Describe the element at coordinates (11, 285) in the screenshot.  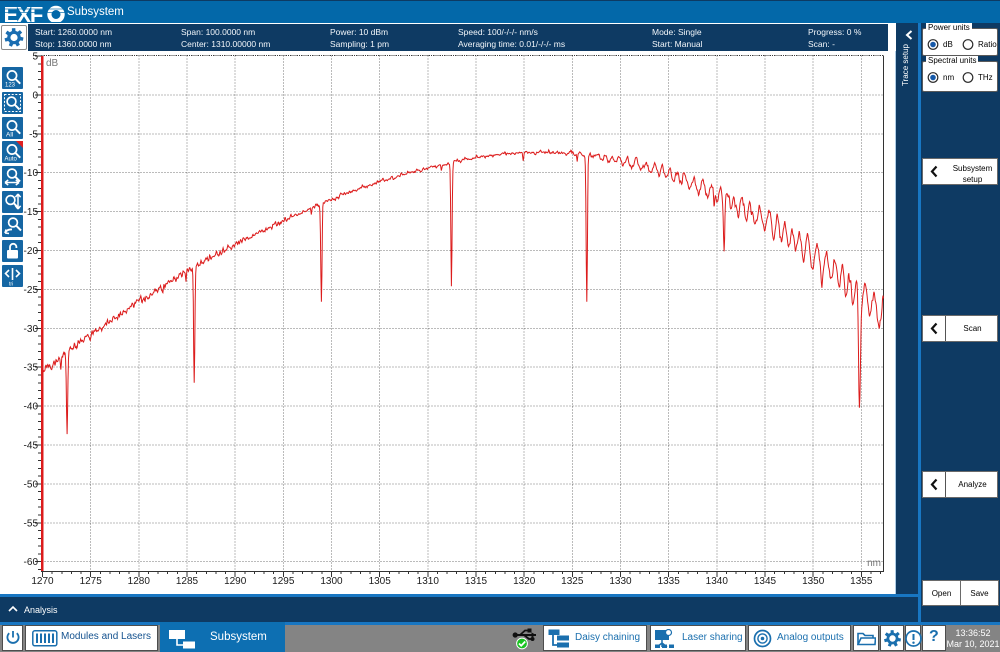
I see `svg-text: tri` at that location.